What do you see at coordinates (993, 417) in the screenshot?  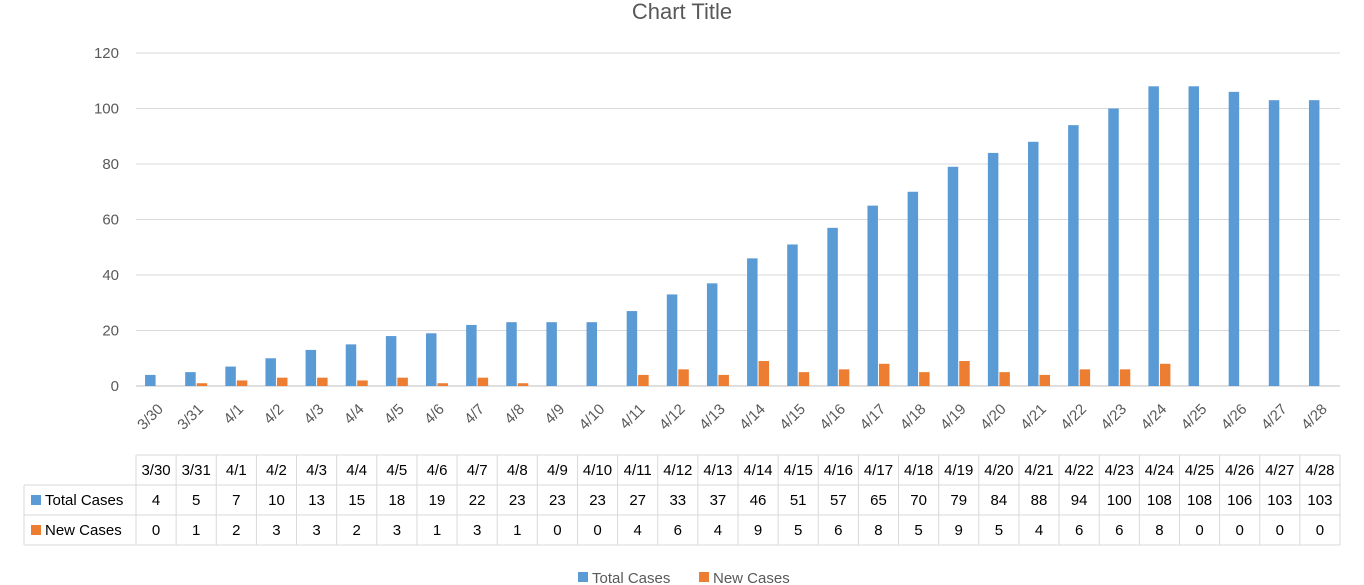 I see `x-tick-label: 4/20` at bounding box center [993, 417].